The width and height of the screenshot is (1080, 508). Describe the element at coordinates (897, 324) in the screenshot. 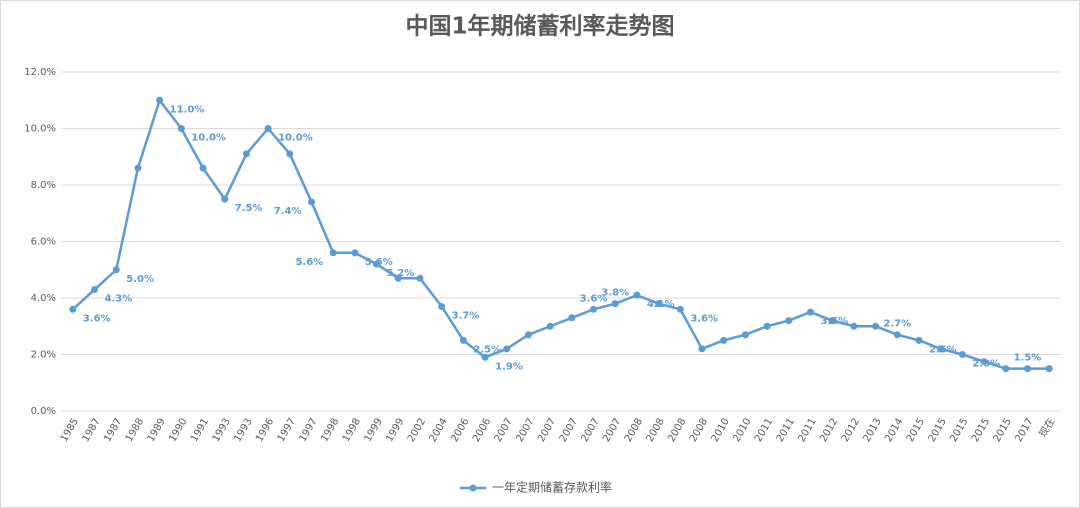

I see `data-label: 2.7%` at that location.